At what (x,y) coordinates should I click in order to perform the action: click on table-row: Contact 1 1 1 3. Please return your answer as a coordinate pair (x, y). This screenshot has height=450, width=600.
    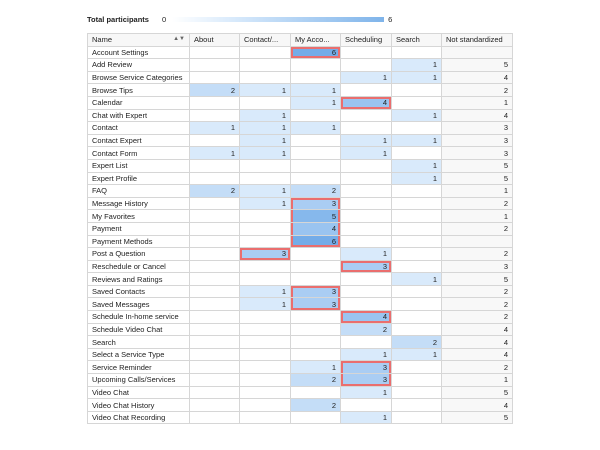
    Looking at the image, I should click on (300, 128).